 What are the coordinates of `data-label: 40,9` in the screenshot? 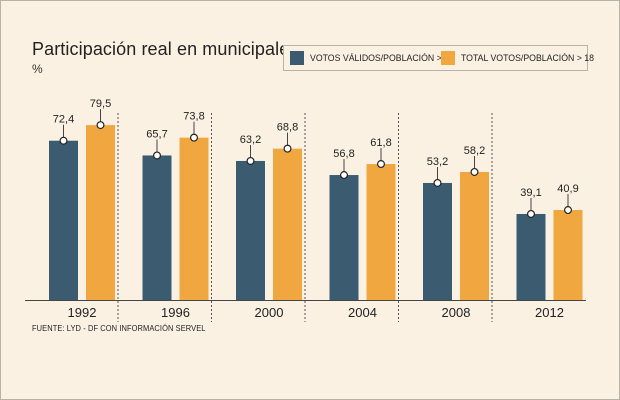 It's located at (567, 189).